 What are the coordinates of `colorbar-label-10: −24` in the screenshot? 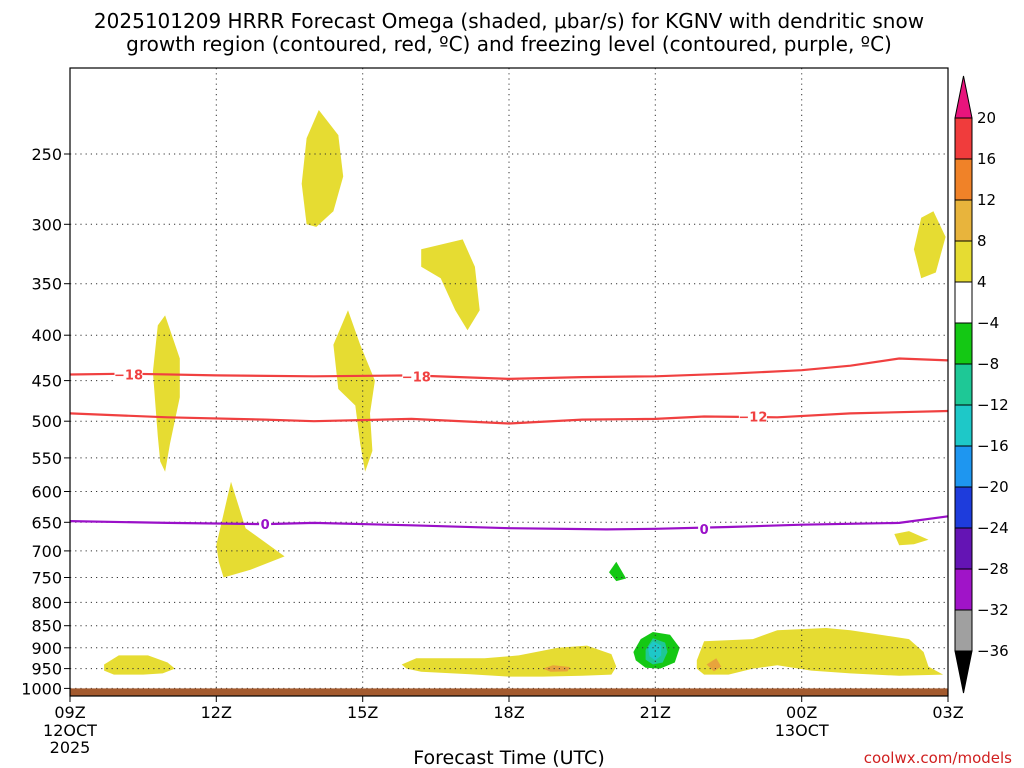 It's located at (993, 528).